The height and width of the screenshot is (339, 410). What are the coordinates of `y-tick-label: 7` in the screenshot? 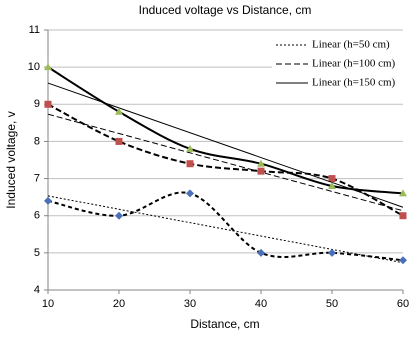 It's located at (37, 178).